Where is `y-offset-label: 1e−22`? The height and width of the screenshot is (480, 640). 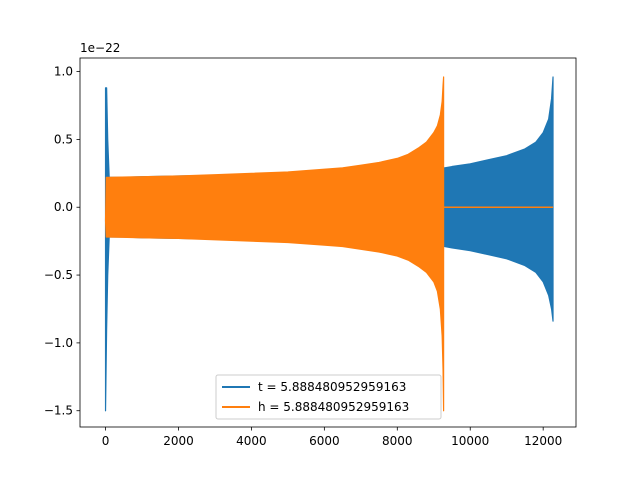 y-offset-label: 1e−22 is located at coordinates (100, 48).